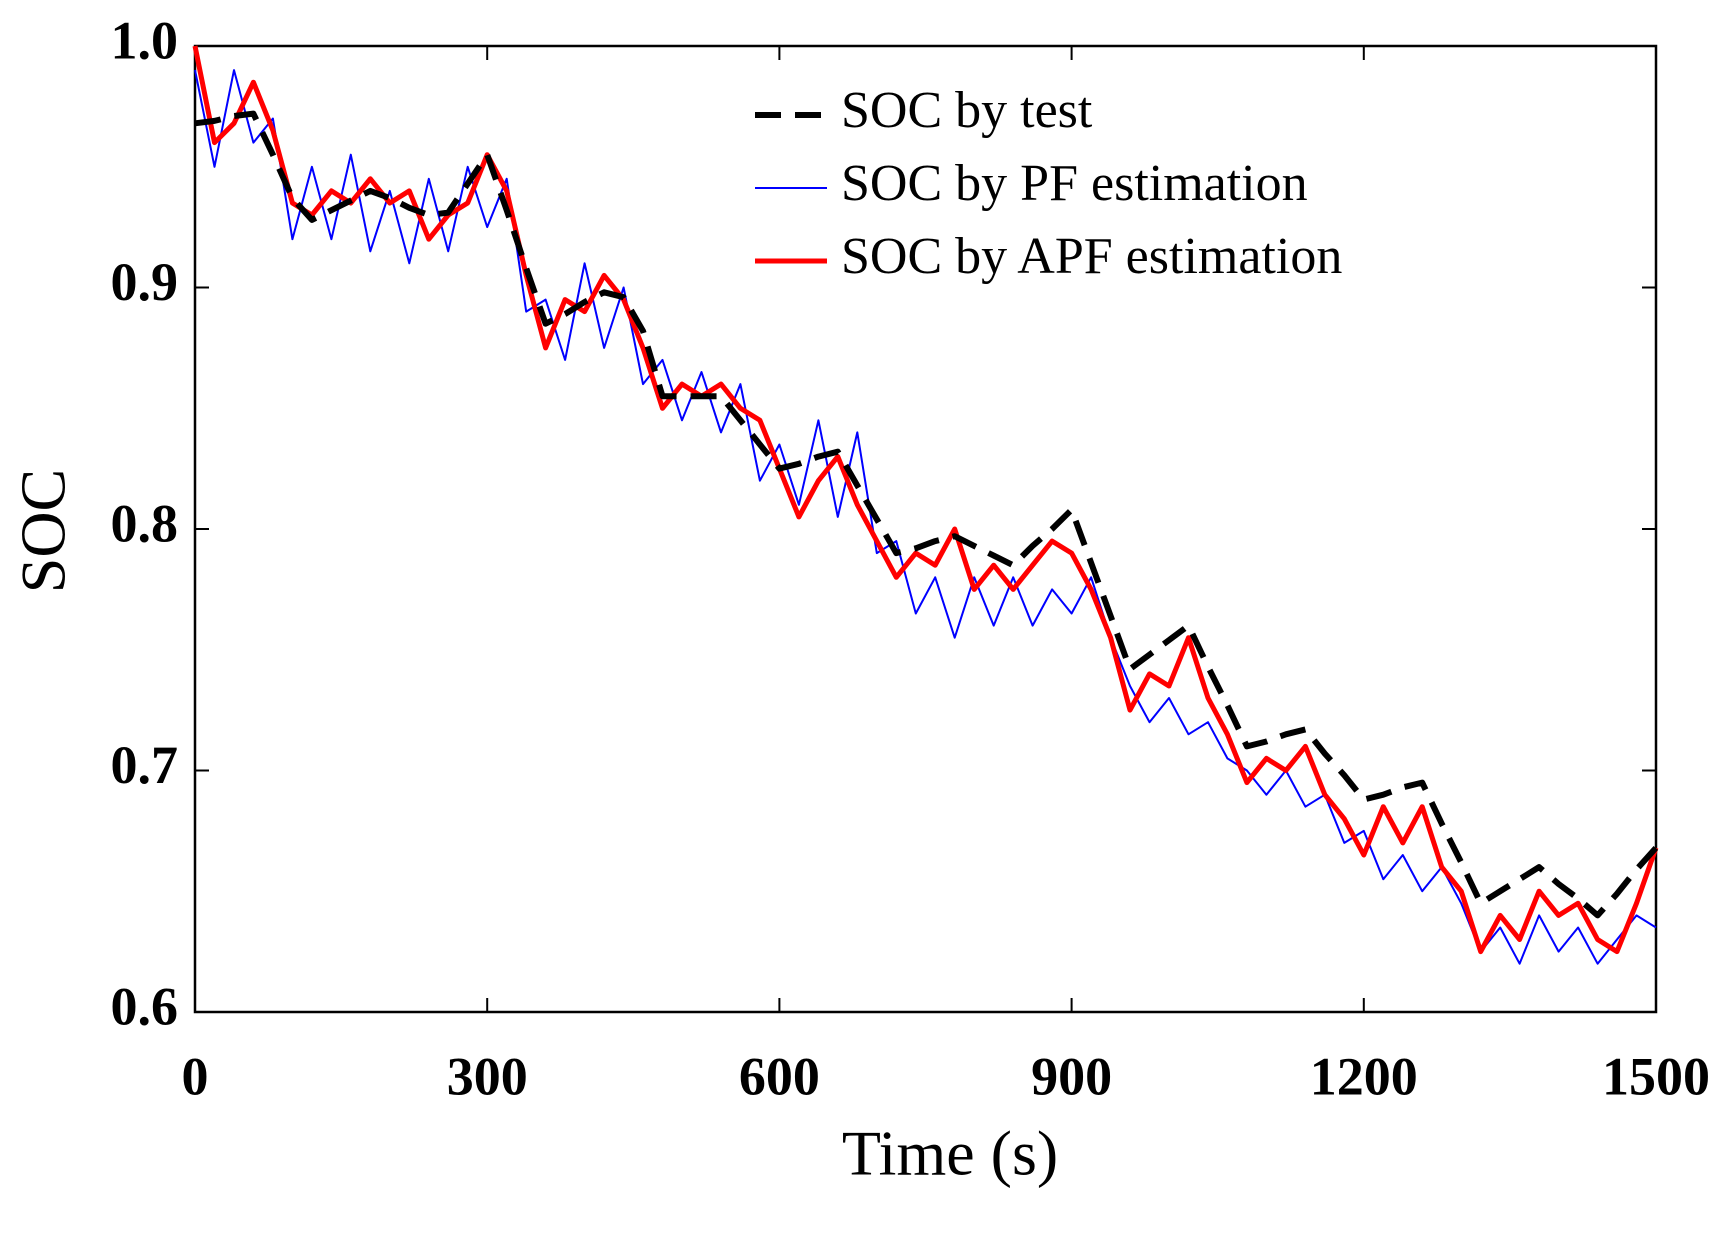 This screenshot has height=1237, width=1731. I want to click on legend-label: SOC by test, so click(967, 110).